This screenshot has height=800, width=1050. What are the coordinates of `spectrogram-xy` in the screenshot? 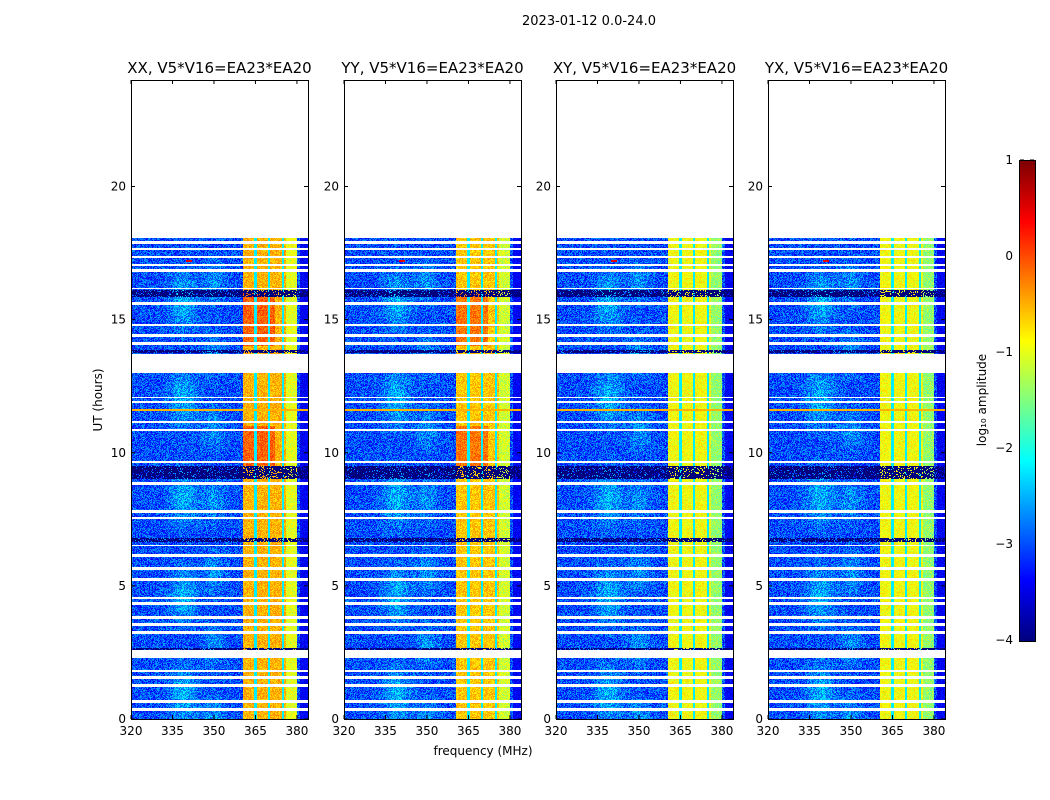 It's located at (644, 399).